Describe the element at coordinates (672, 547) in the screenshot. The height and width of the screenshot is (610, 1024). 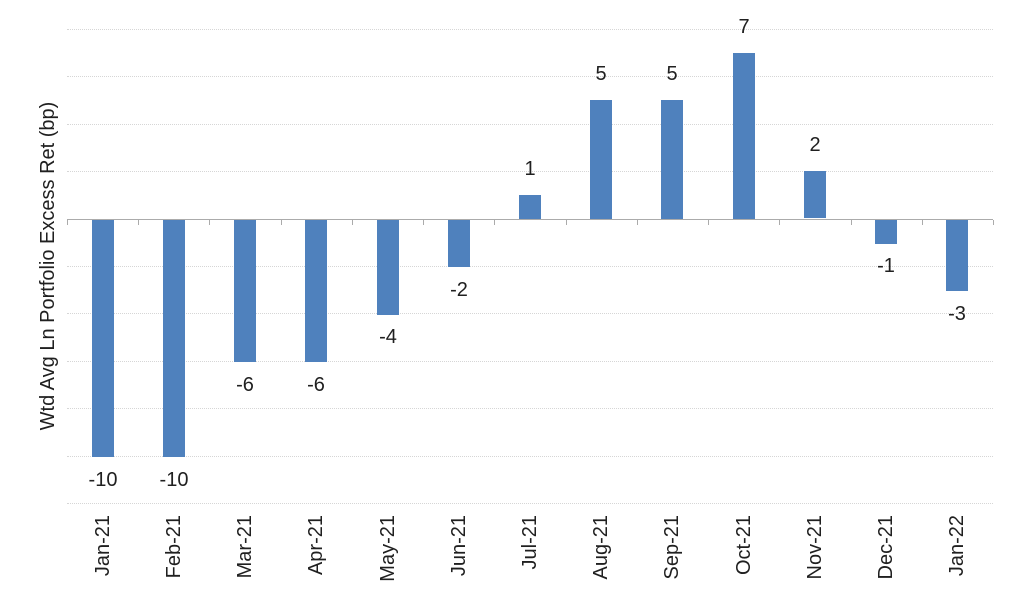
I see `x-tick-label-text: Sep-21` at that location.